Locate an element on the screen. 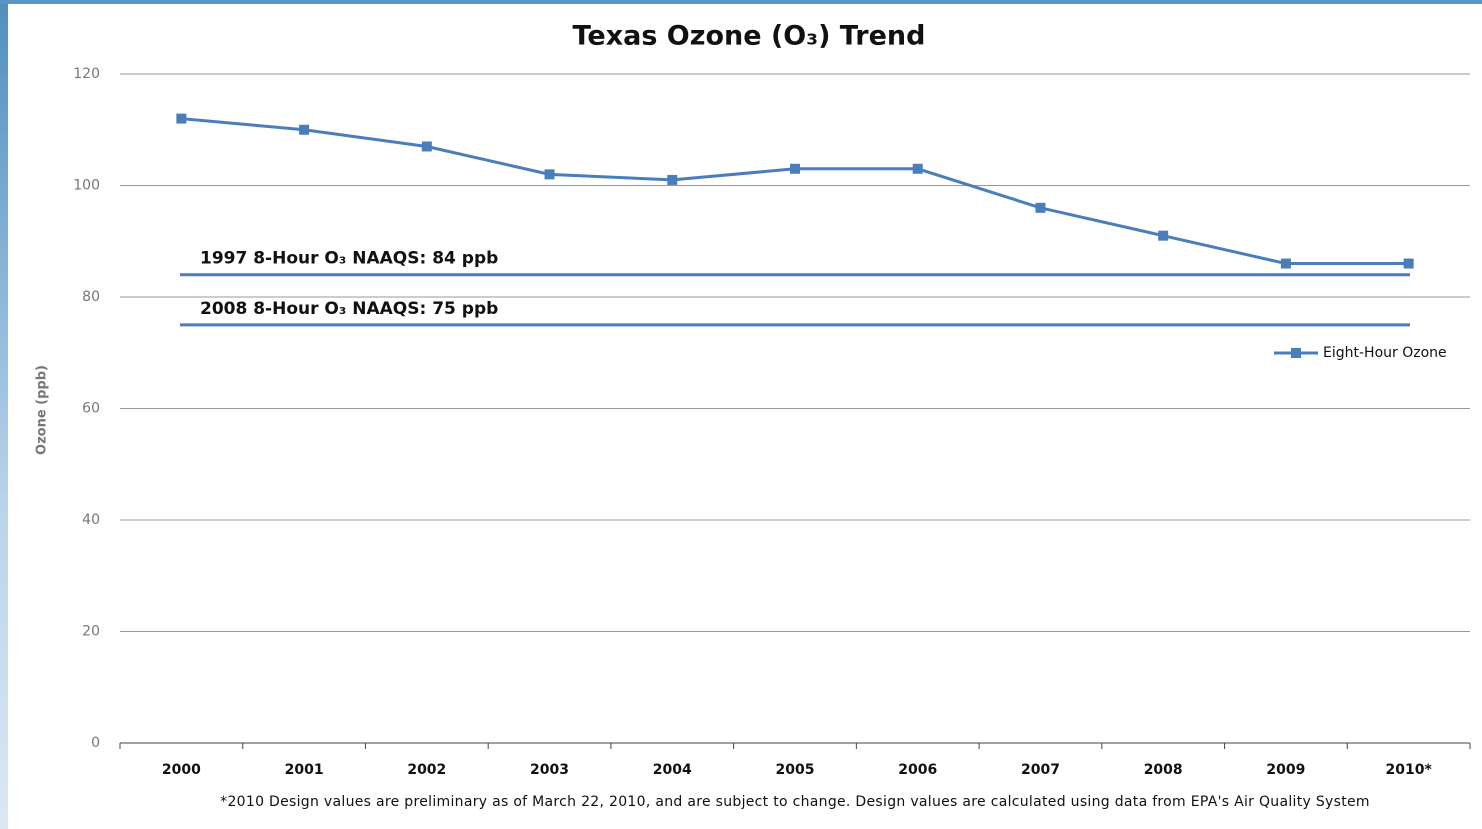 The image size is (1482, 829). x-tick-label: 2009 is located at coordinates (1285, 770).